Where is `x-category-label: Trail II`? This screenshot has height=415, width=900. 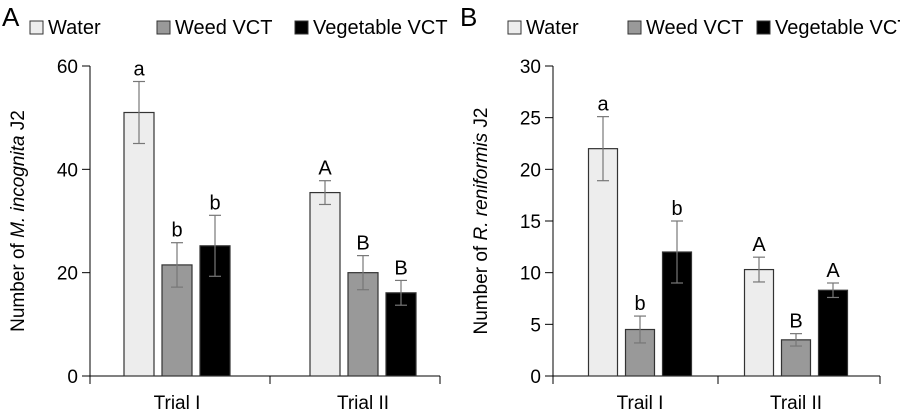 x-category-label: Trail II is located at coordinates (796, 403).